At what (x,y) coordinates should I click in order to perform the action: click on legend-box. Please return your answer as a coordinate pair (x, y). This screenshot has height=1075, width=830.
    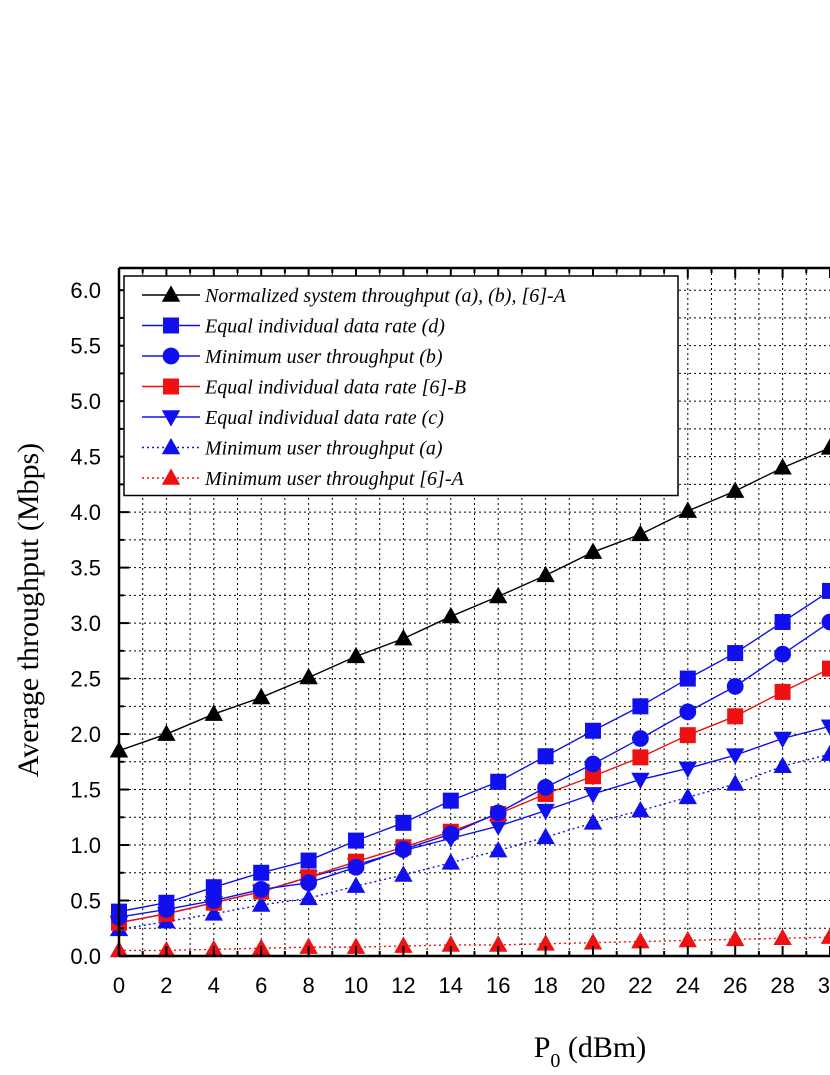
    Looking at the image, I should click on (401, 386).